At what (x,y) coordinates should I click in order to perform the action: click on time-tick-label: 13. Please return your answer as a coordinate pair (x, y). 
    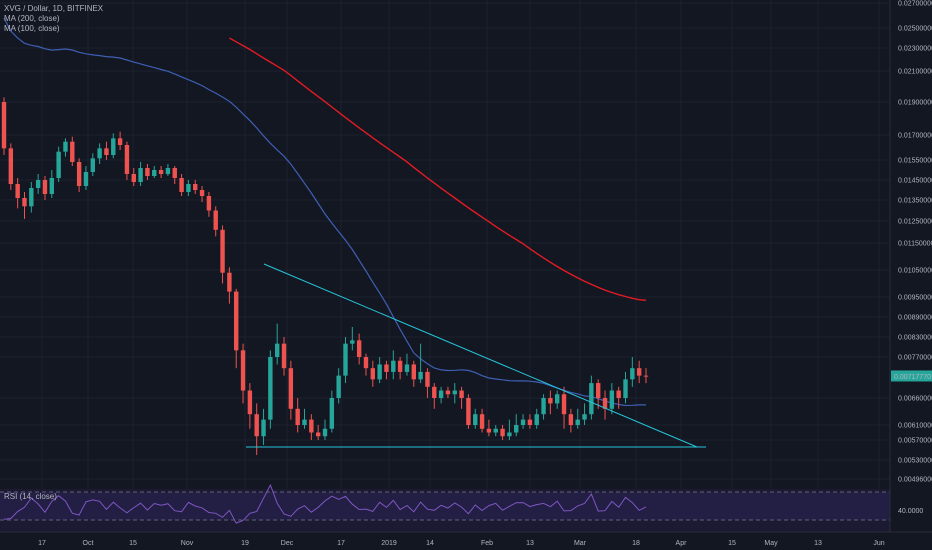
    Looking at the image, I should click on (530, 543).